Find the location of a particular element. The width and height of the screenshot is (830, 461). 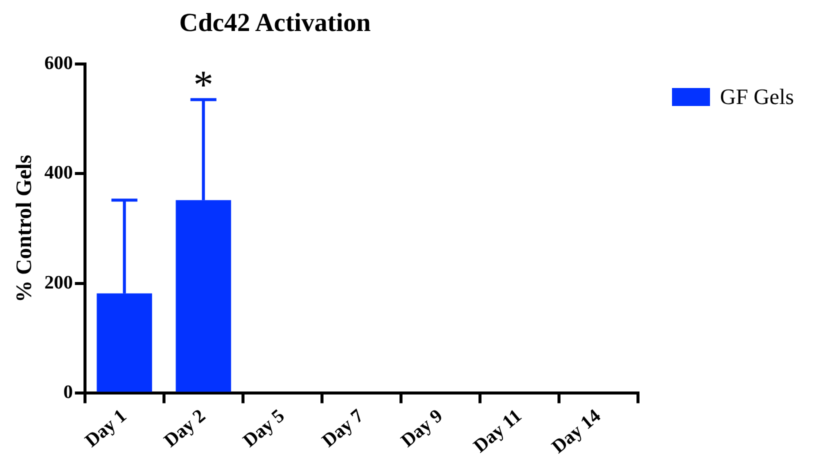

y-axis-title: % Control Gels is located at coordinates (23, 228).